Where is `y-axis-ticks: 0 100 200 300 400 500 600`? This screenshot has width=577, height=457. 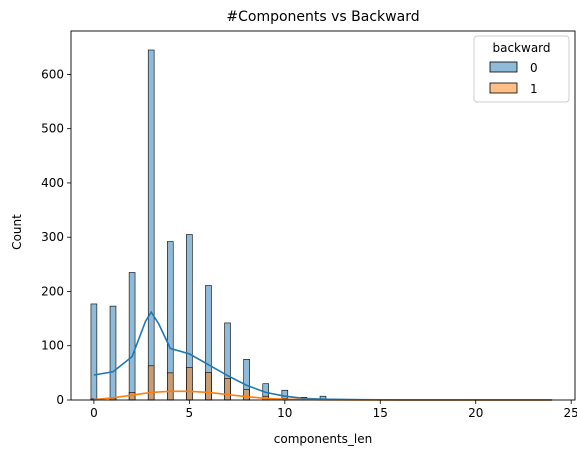
y-axis-ticks: 0 100 200 300 400 500 600 is located at coordinates (56, 237).